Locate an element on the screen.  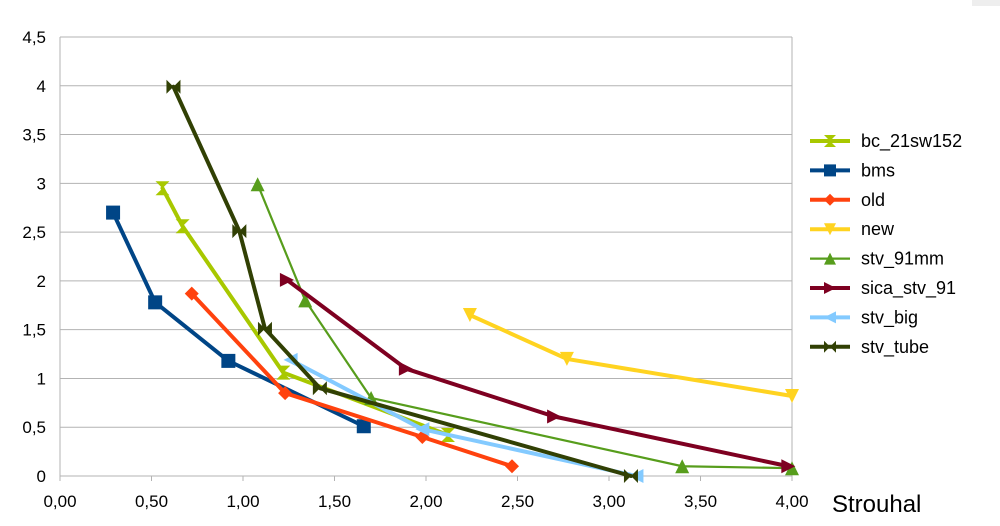
y-tick-label: 3,5 is located at coordinates (34, 135).